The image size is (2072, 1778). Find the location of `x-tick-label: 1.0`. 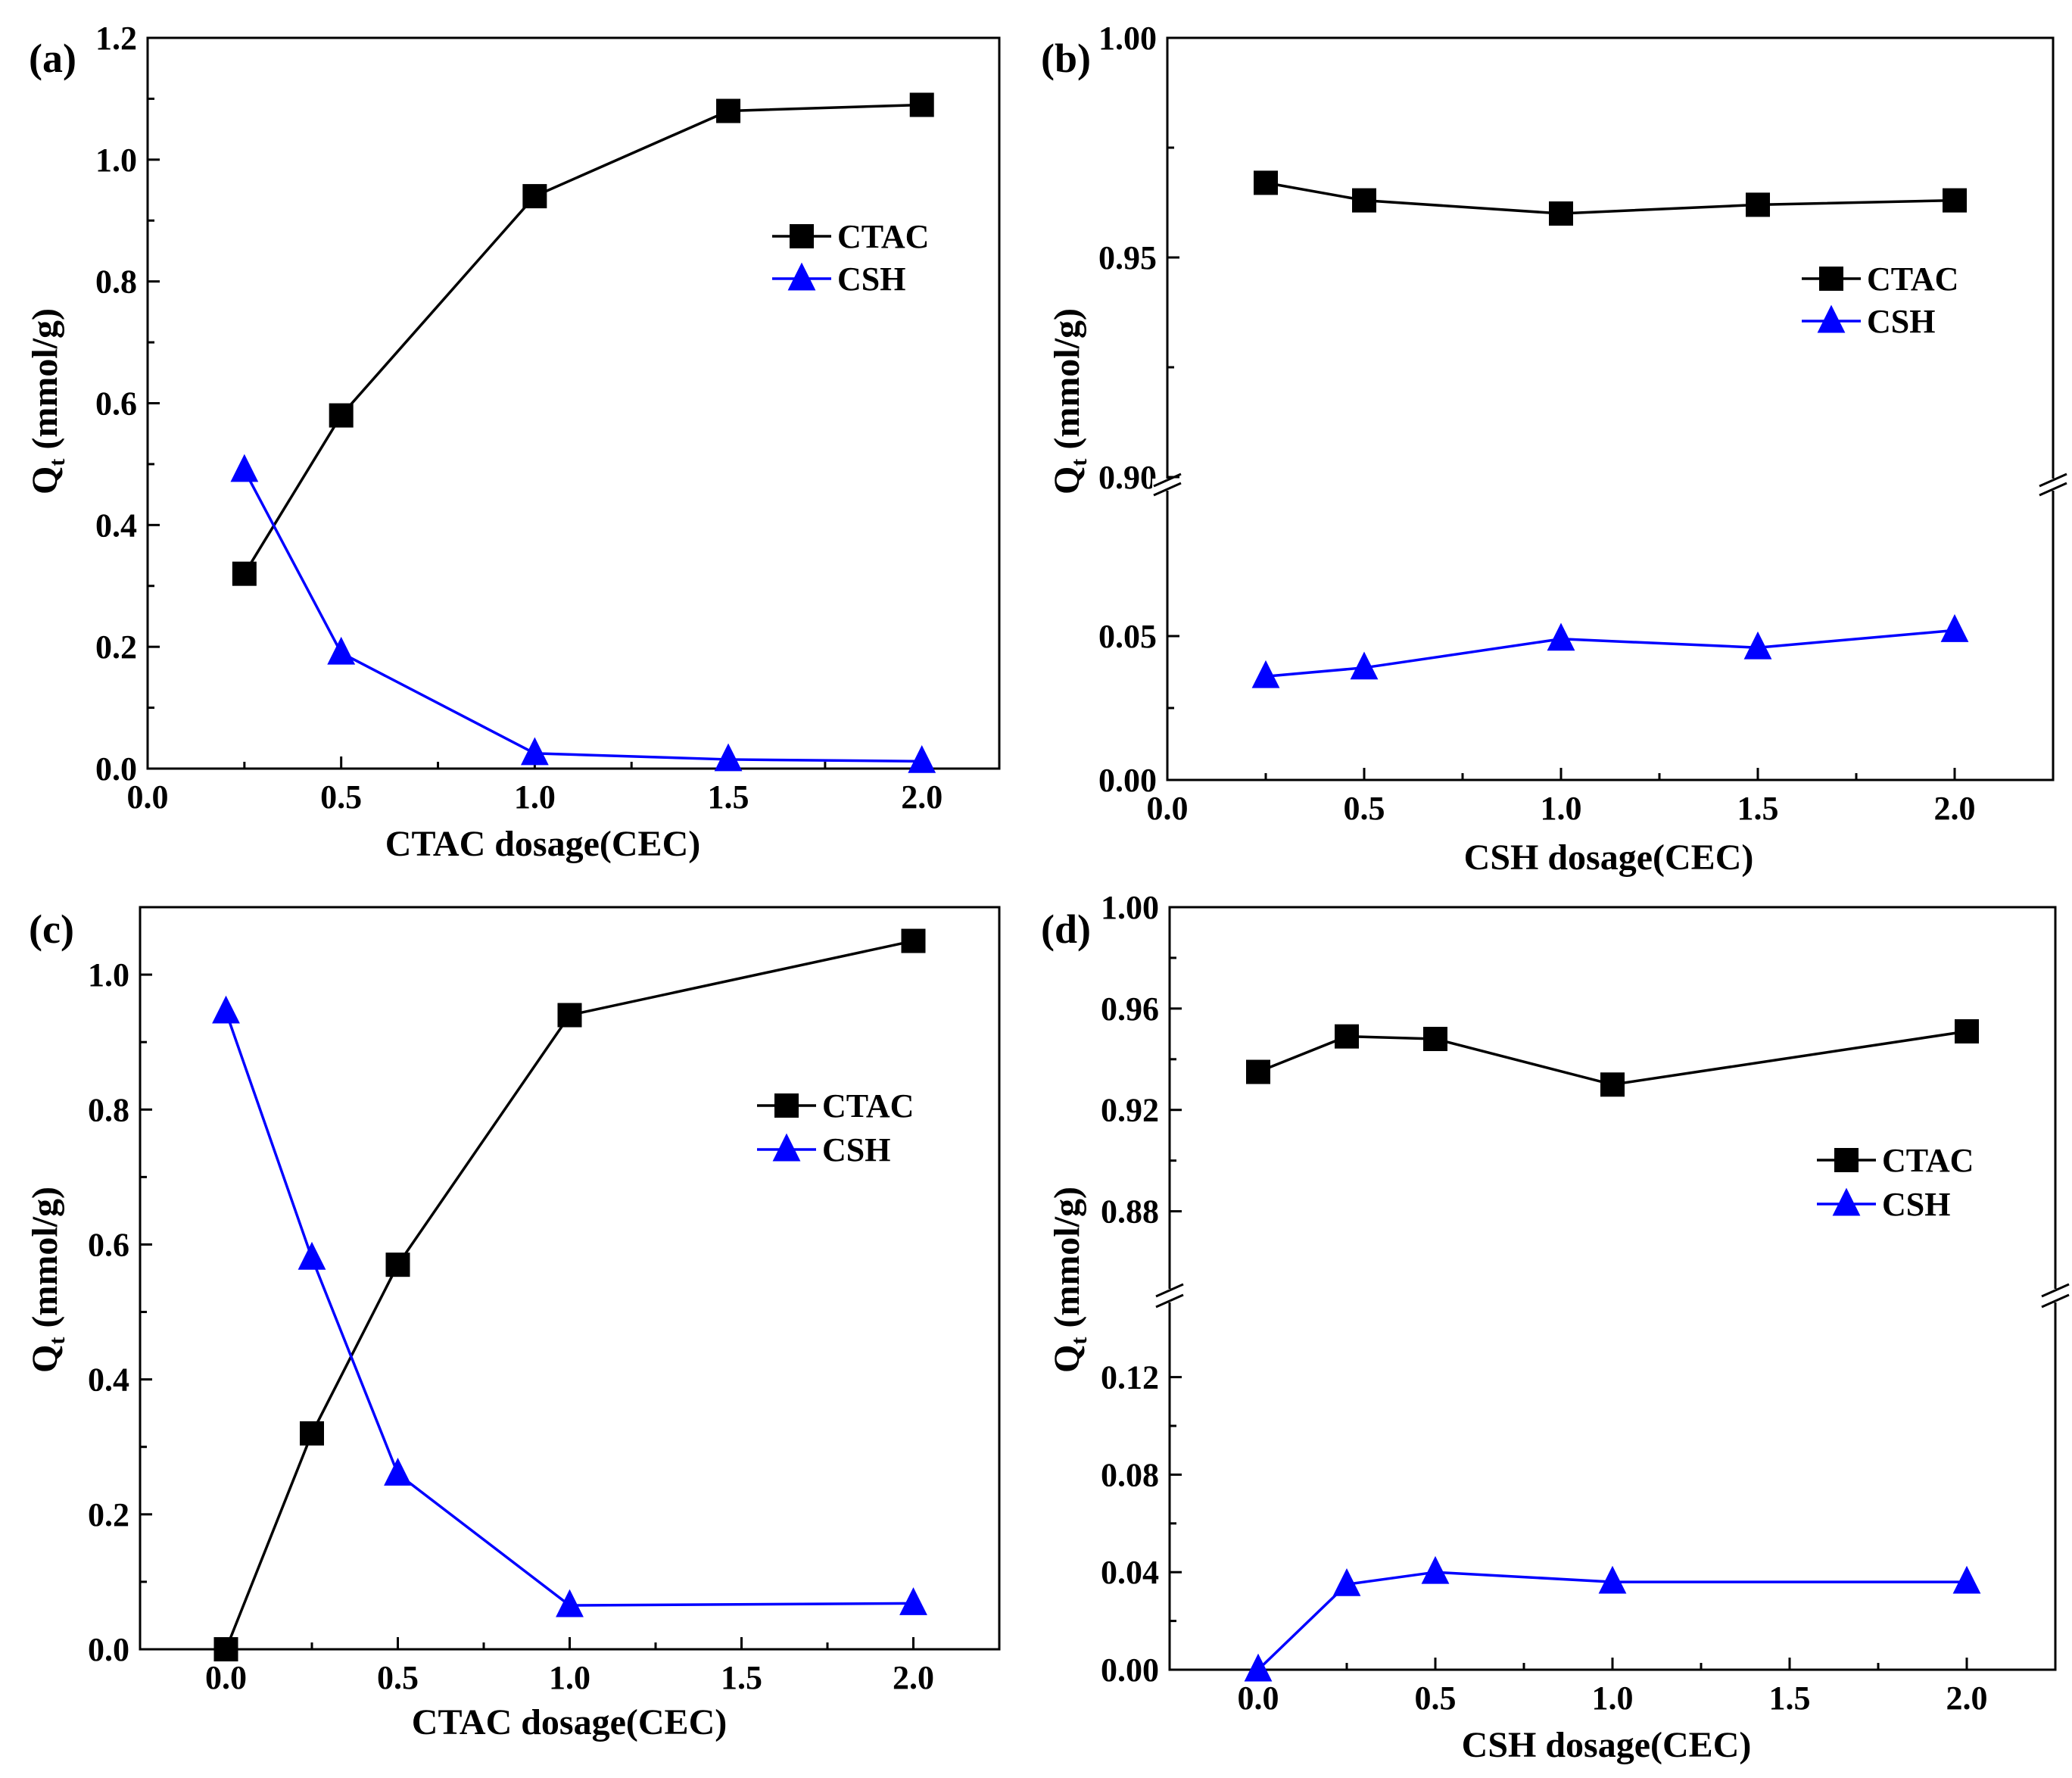

x-tick-label: 1.0 is located at coordinates (1613, 1698).